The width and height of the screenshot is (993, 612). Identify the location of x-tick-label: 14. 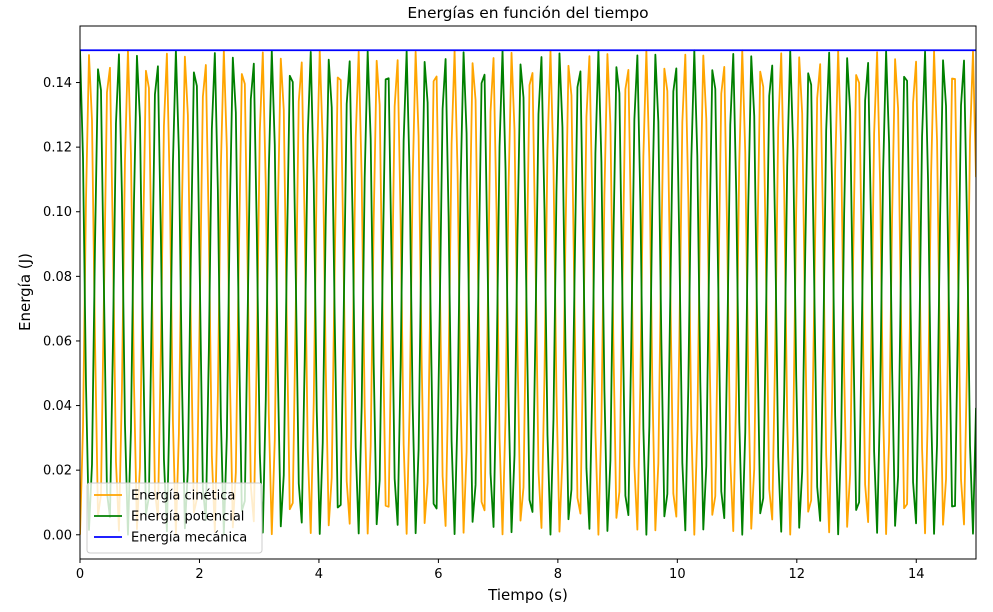
(916, 574).